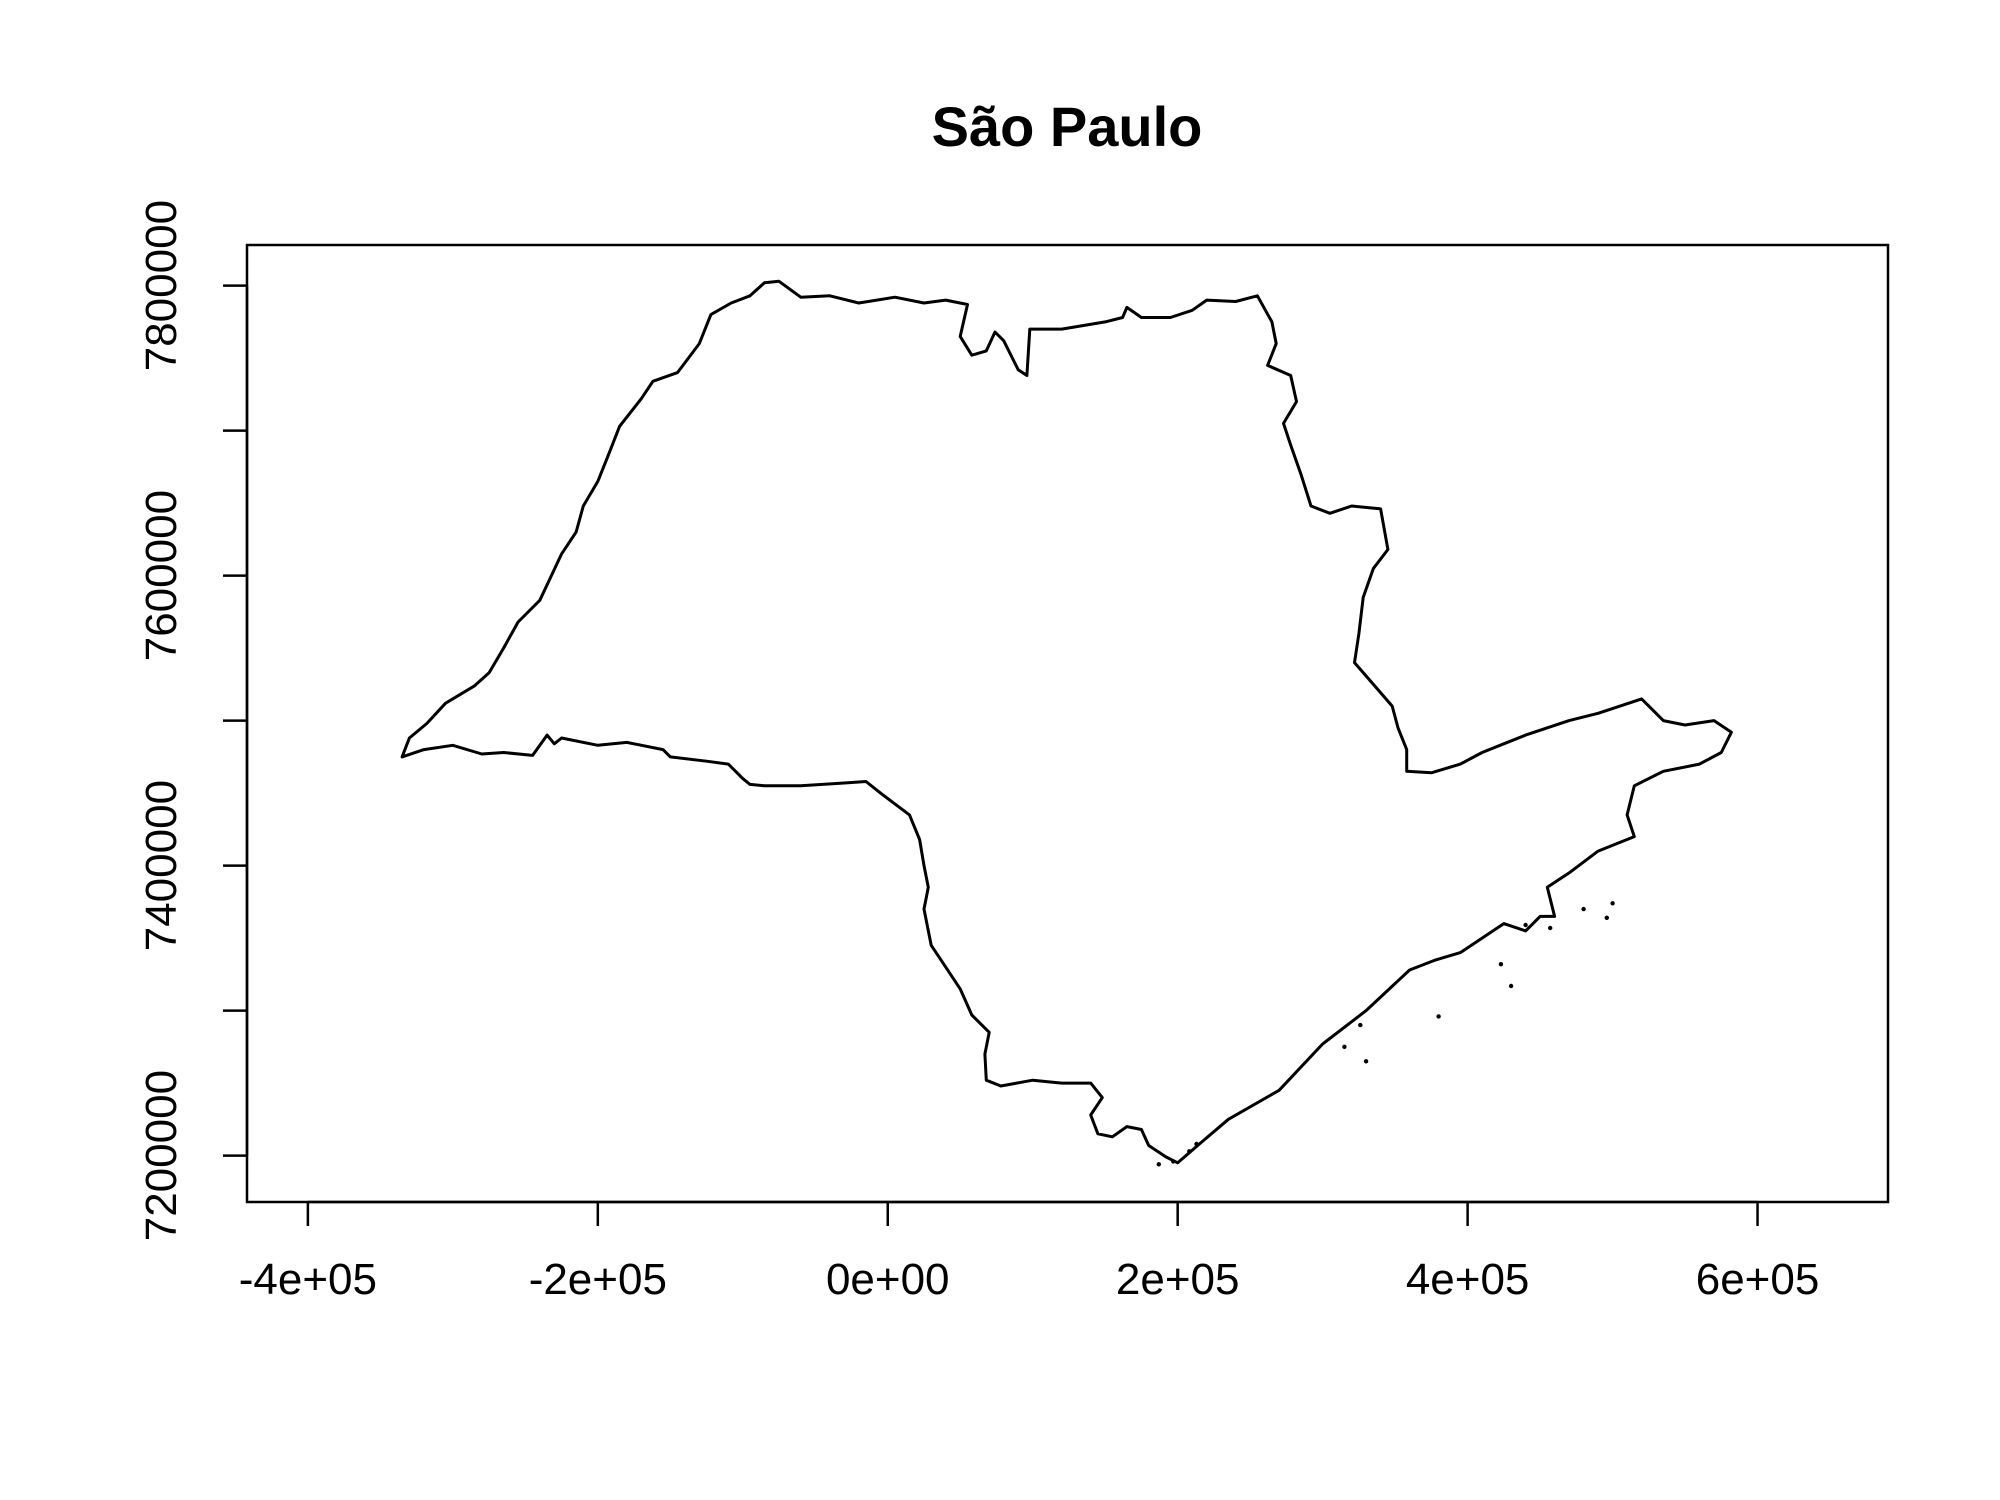  What do you see at coordinates (888, 1279) in the screenshot?
I see `x-tick-label: 0e+00` at bounding box center [888, 1279].